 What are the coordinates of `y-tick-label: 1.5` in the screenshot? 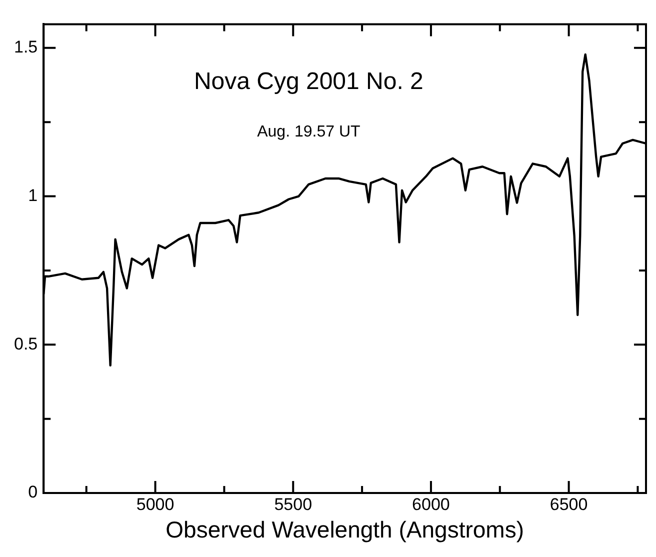 It's located at (26, 47).